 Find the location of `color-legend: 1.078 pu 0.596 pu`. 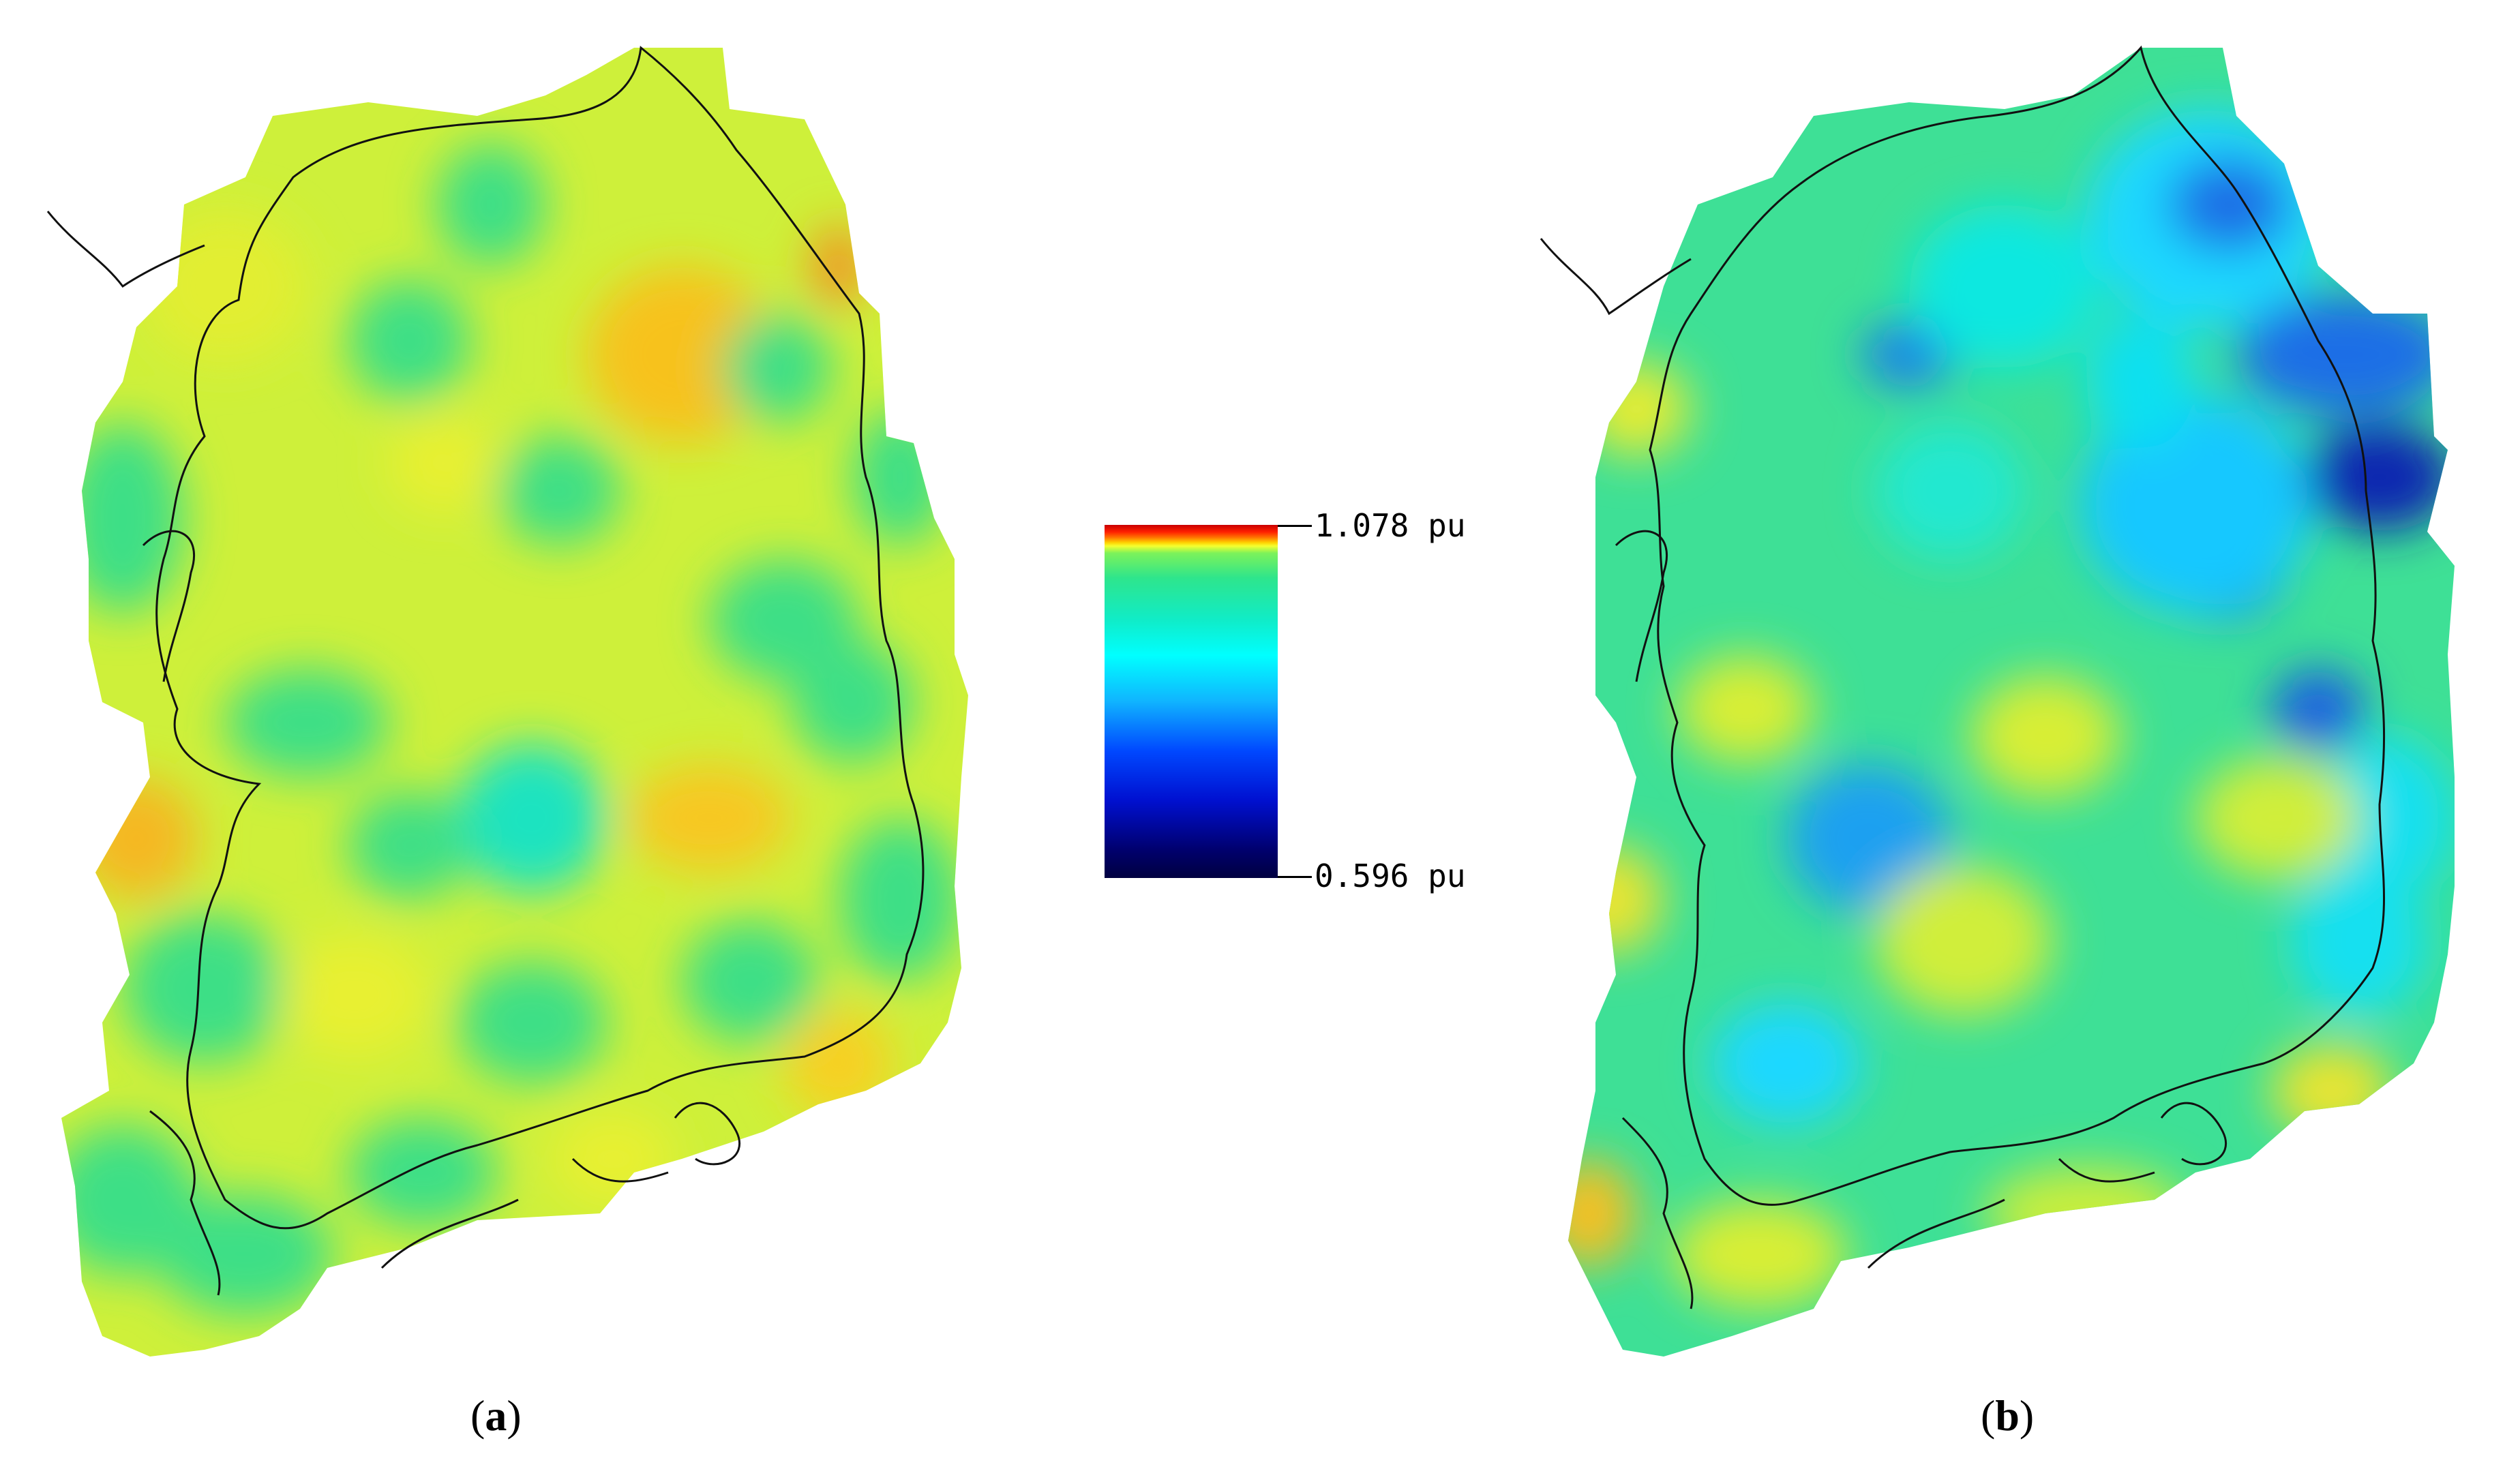

color-legend: 1.078 pu 0.596 pu is located at coordinates (1295, 708).